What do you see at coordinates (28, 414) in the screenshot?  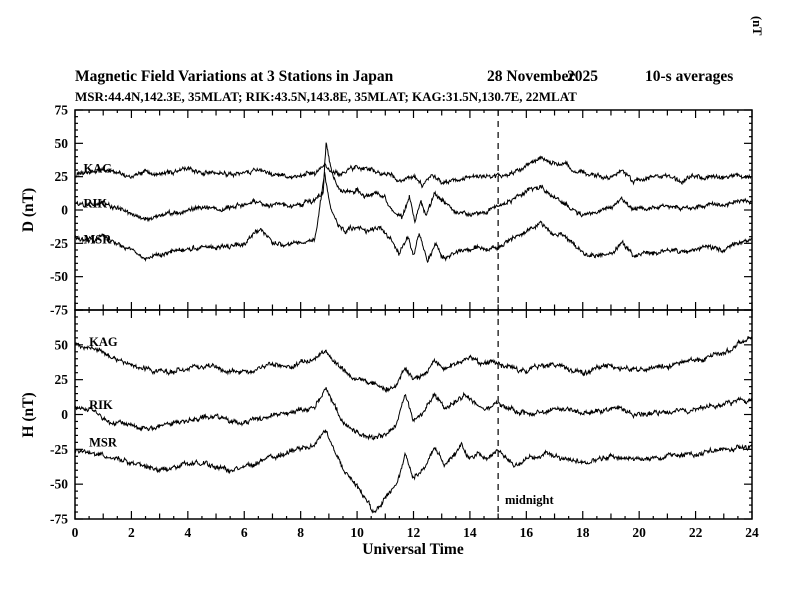 I see `y-axis-label-h: H (nT)` at bounding box center [28, 414].